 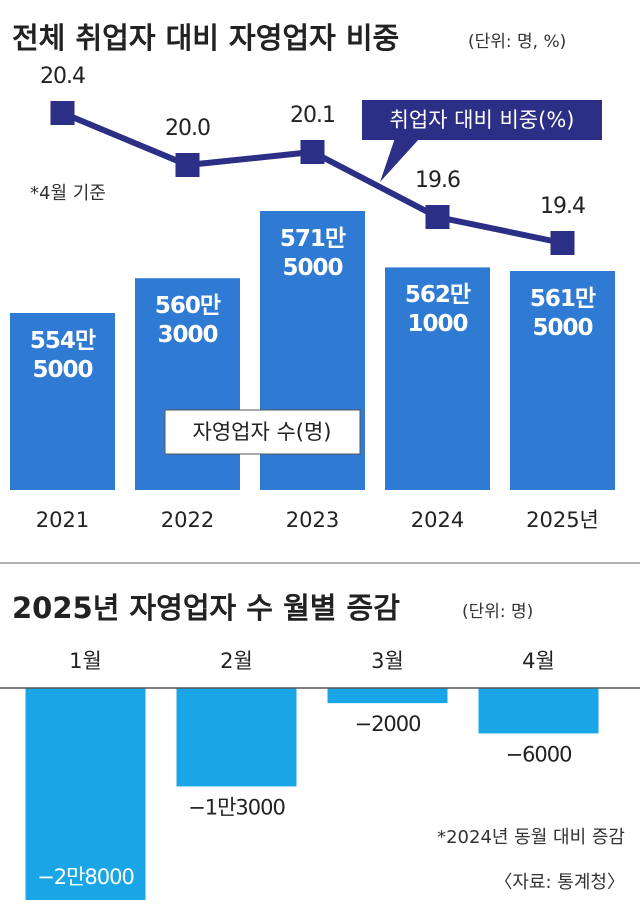 I want to click on x-tick-label: 2월, so click(x=236, y=661).